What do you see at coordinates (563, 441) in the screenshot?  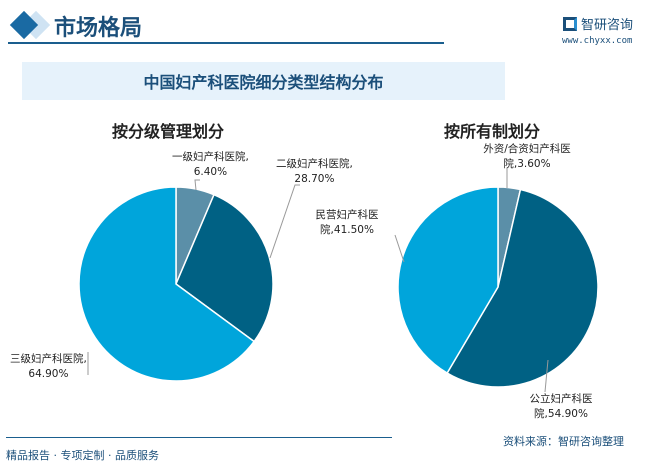 I see `data-source: 资料来源：智研咨询整理` at bounding box center [563, 441].